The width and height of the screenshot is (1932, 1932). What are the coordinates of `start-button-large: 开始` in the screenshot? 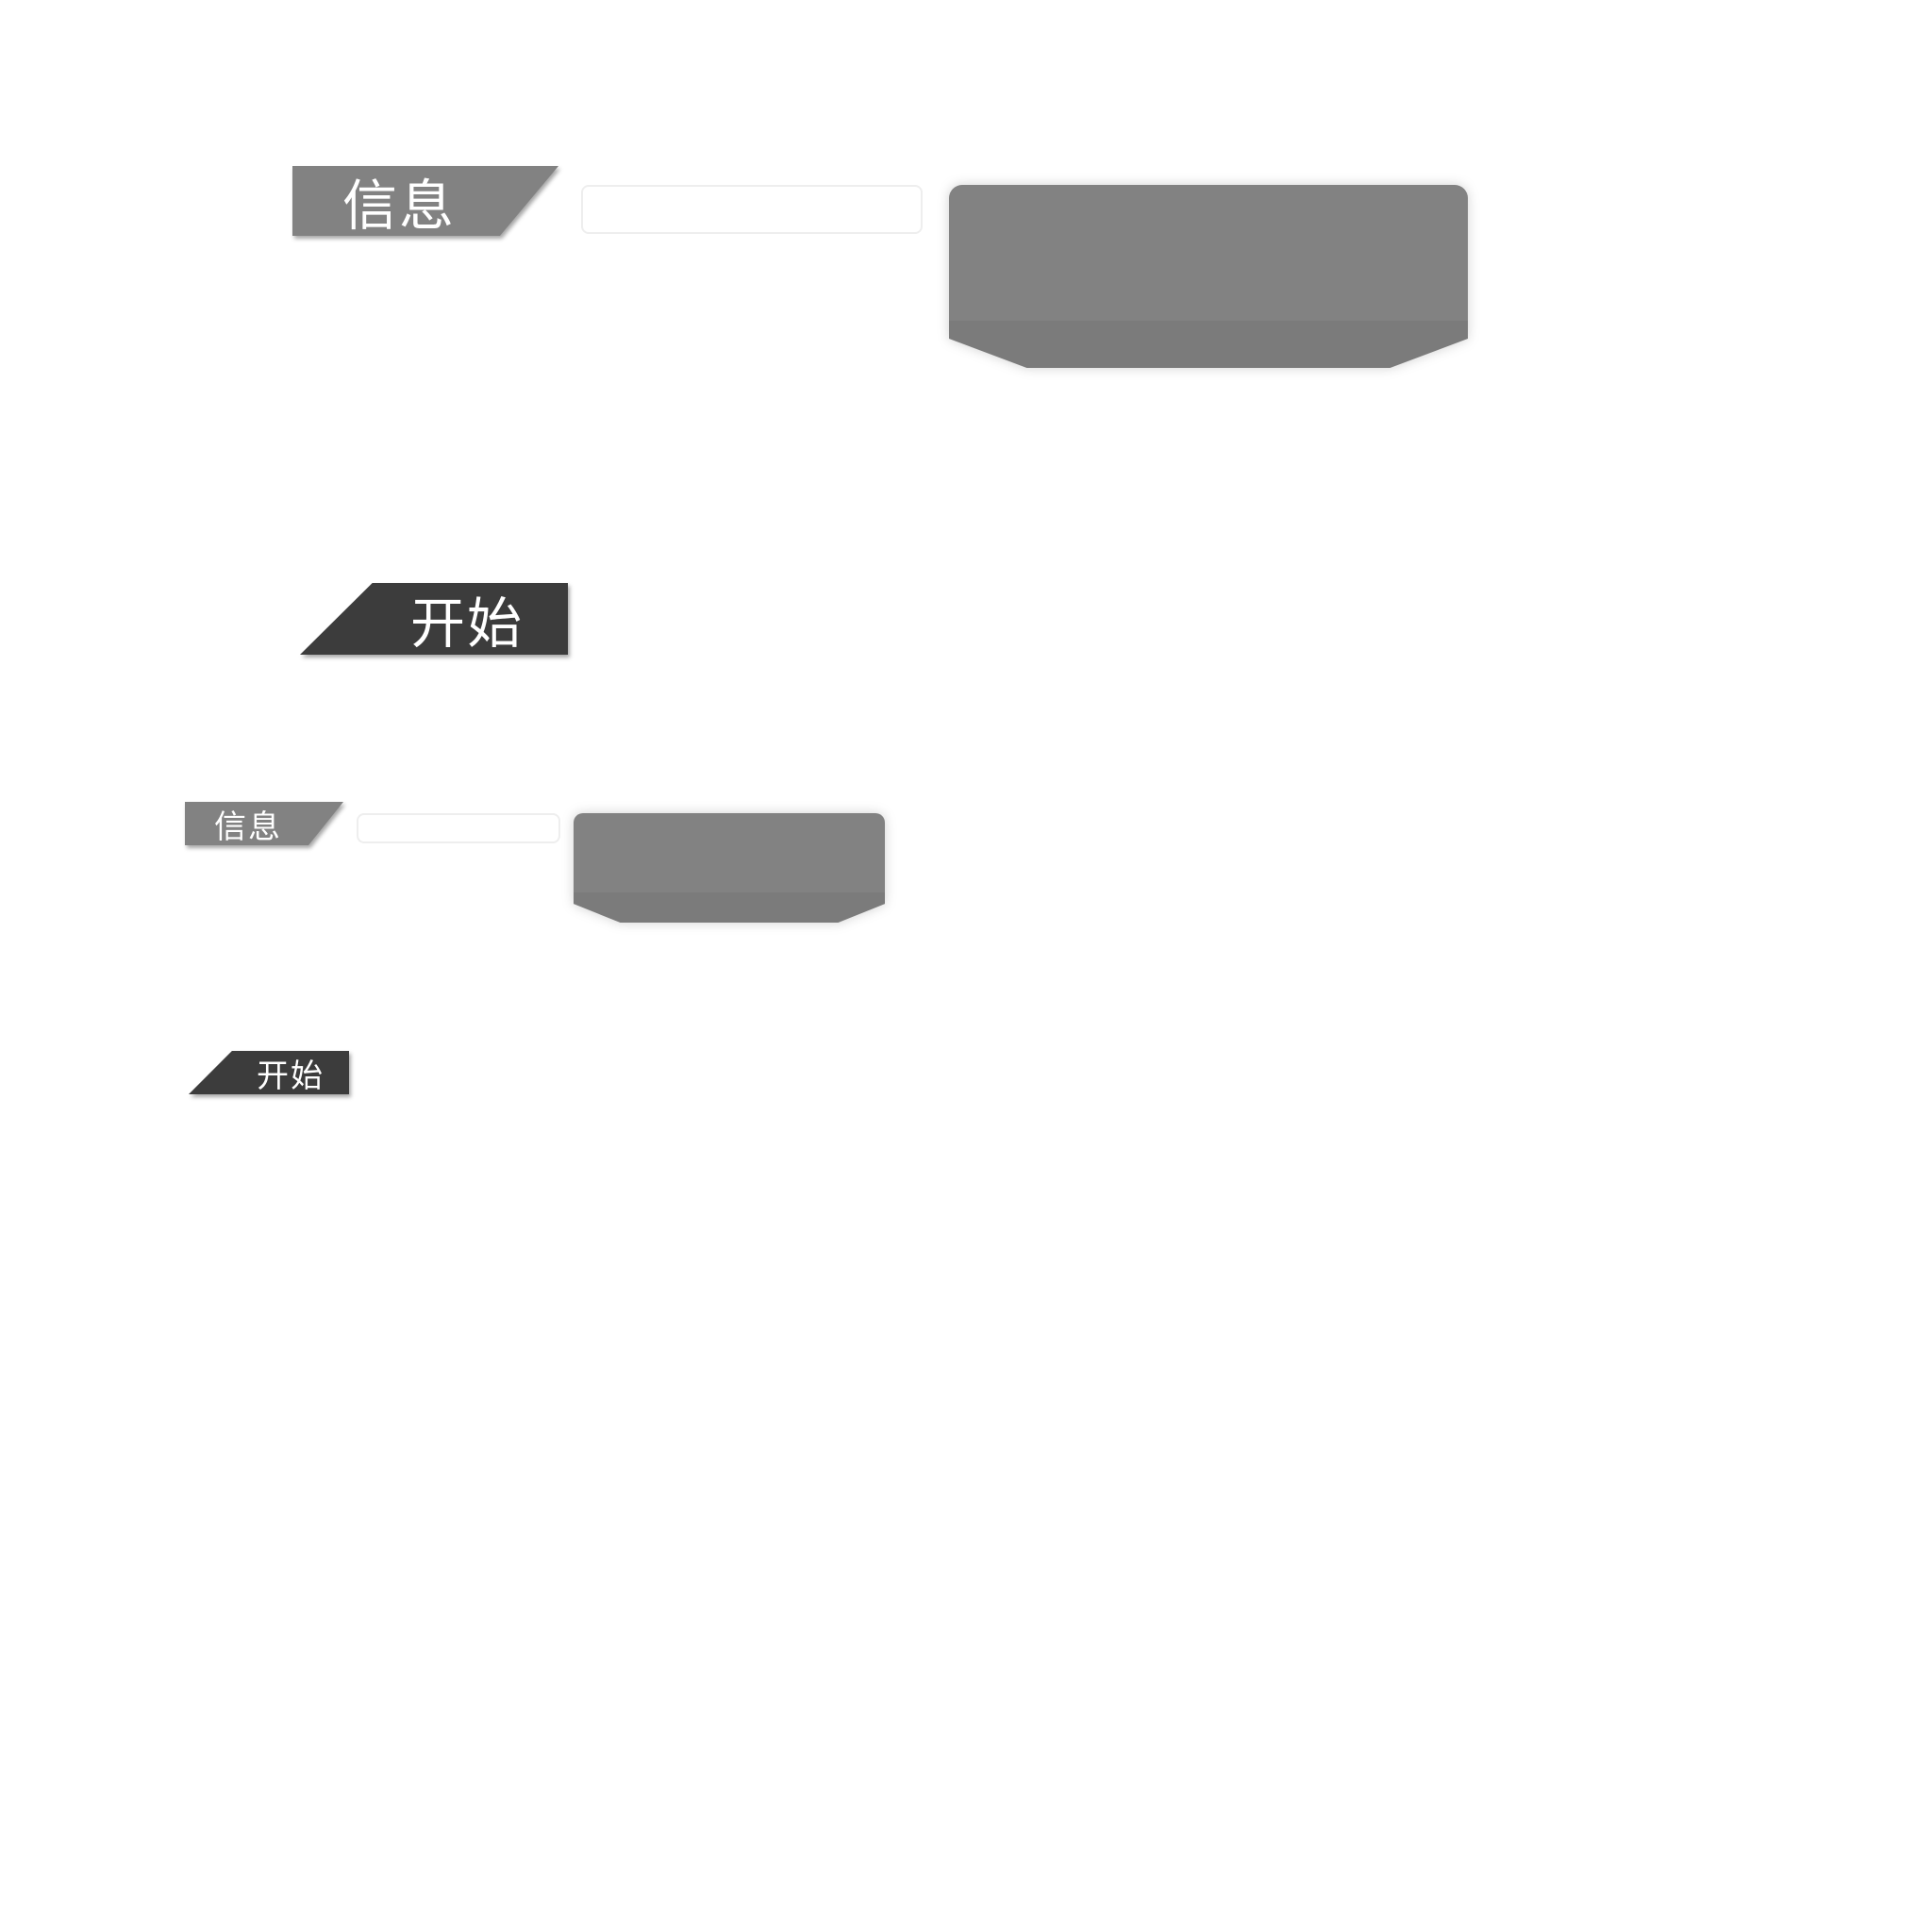 It's located at (434, 620).